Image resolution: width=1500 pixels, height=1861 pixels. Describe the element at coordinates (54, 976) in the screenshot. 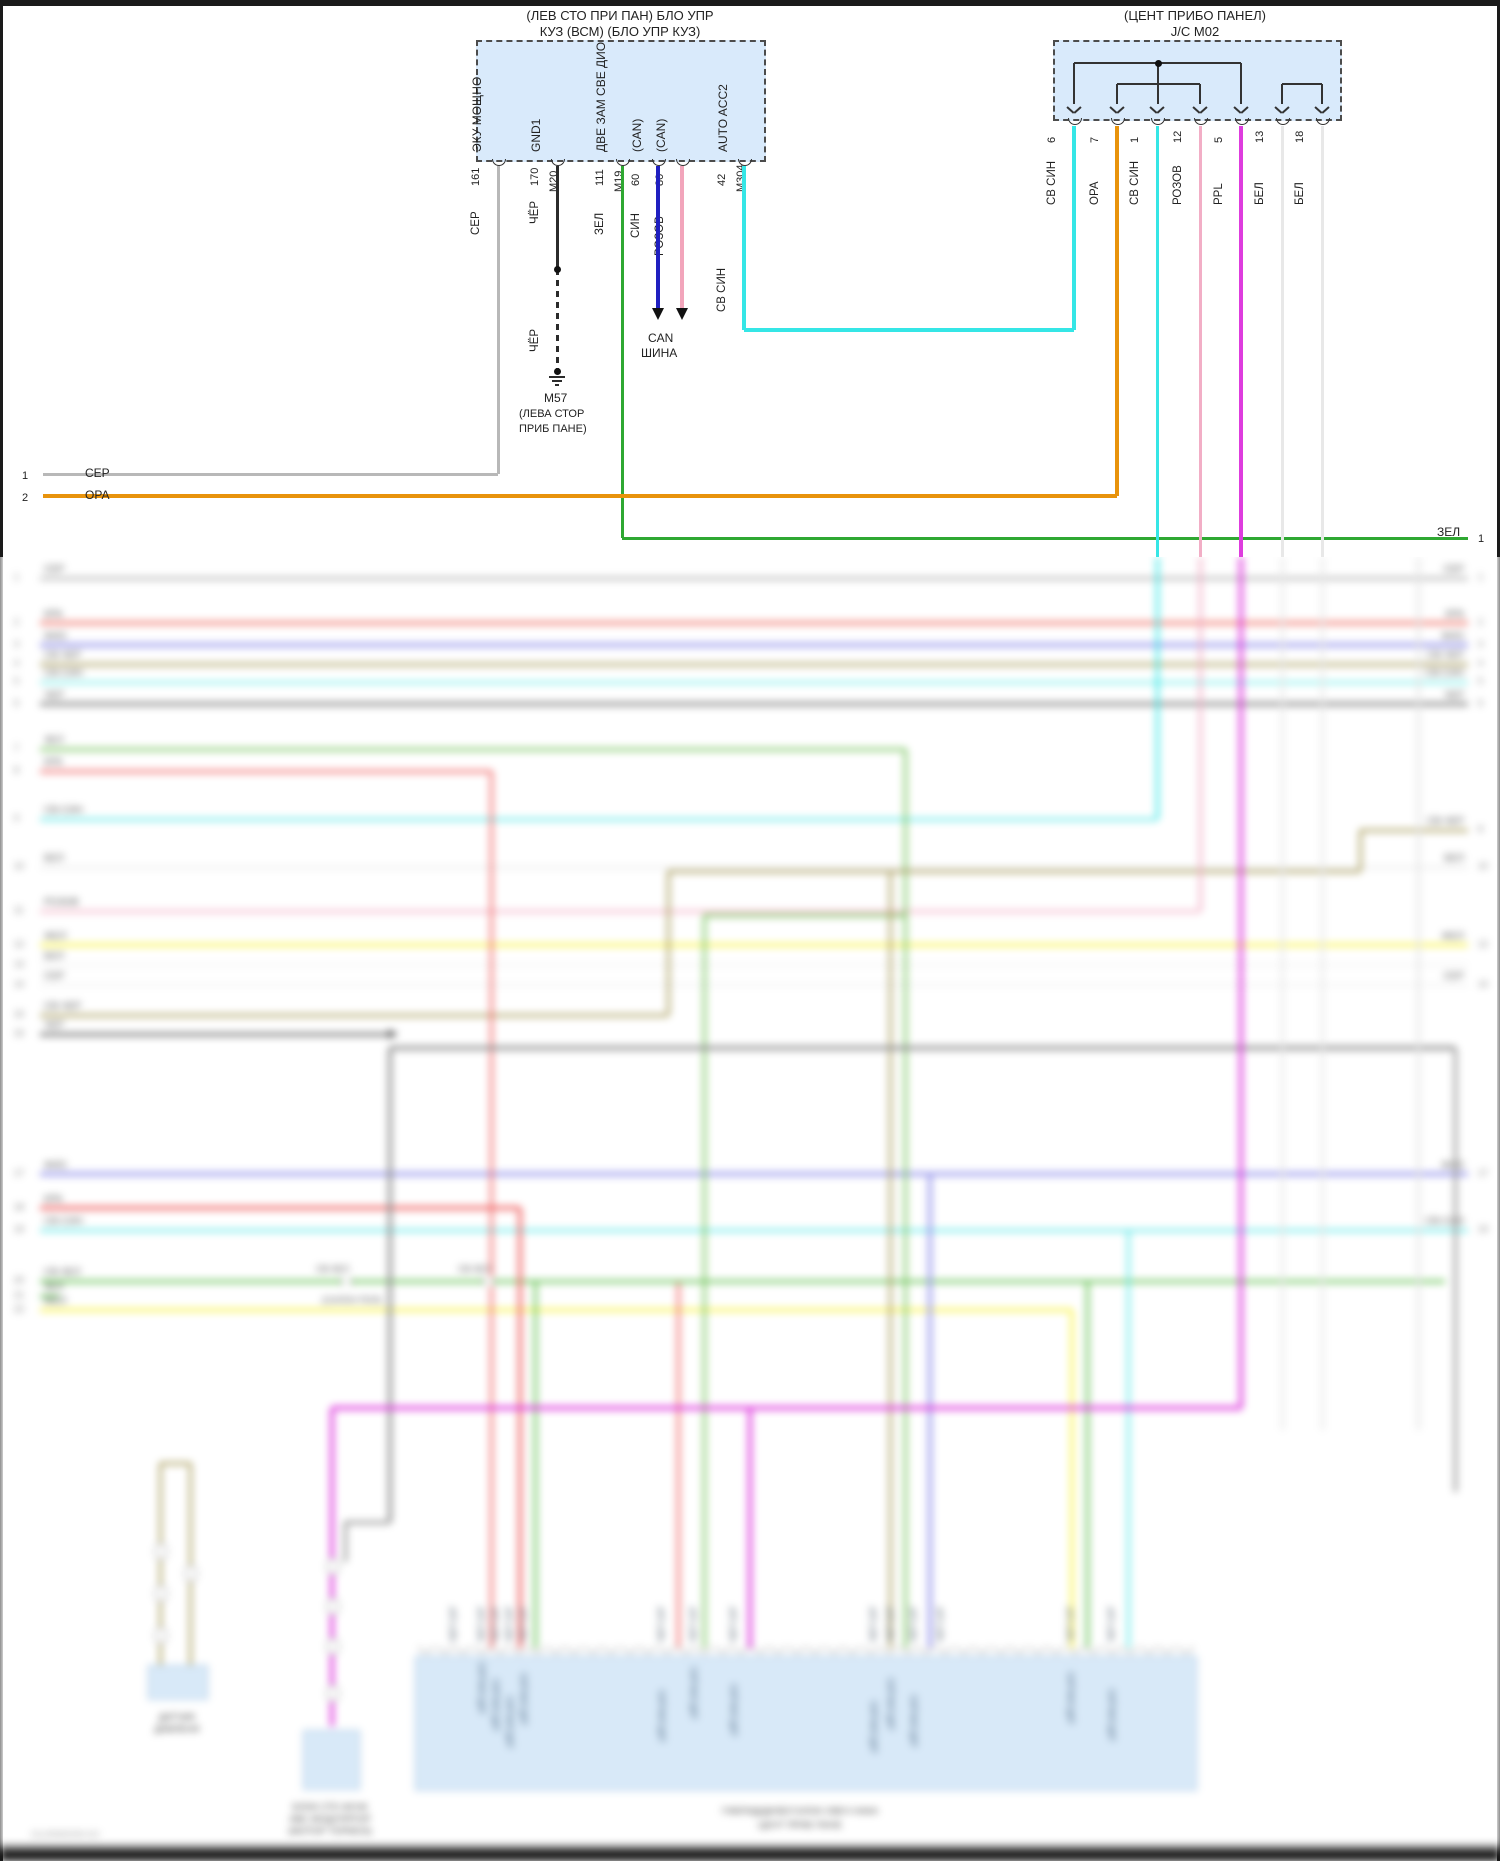

I see `blur-wire-label-left: СЕР` at that location.